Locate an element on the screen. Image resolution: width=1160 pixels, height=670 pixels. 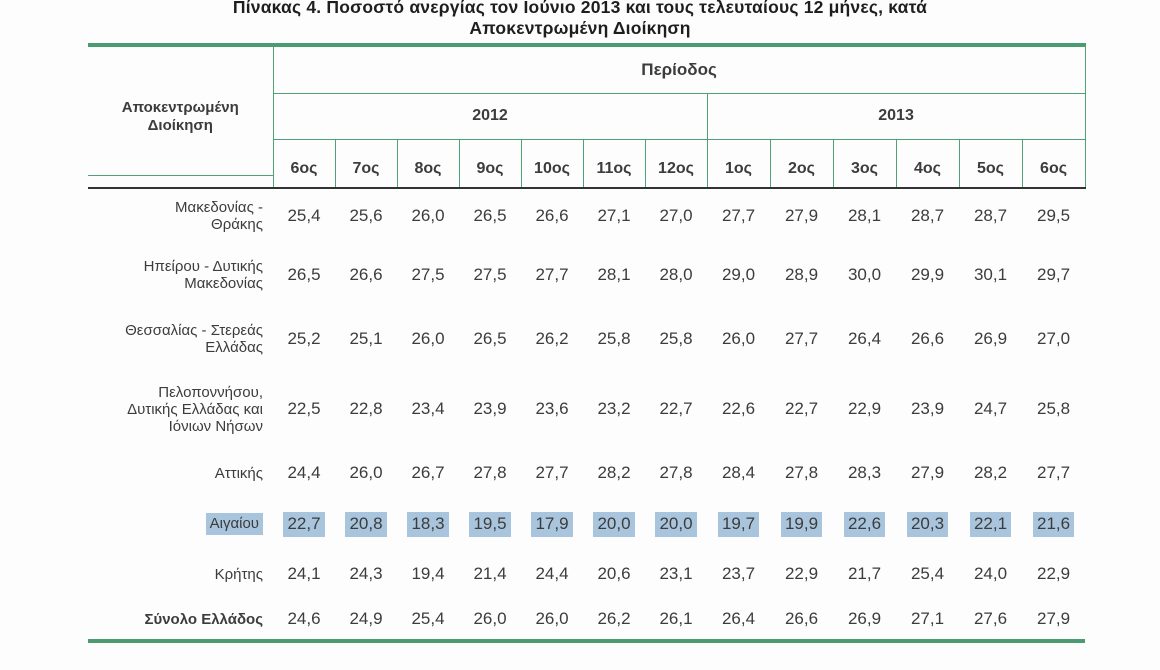
value-text: 28,3 is located at coordinates (864, 472).